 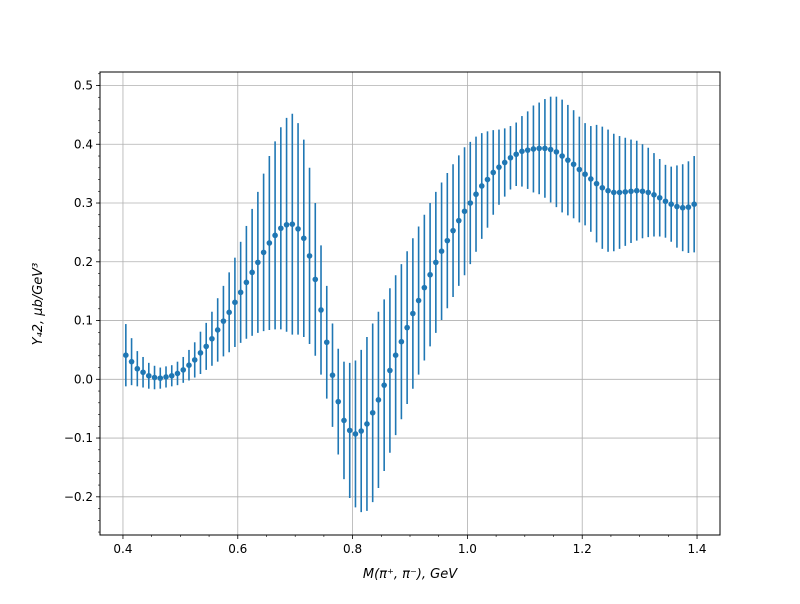 I want to click on x-tick-label: 1.2, so click(x=582, y=549).